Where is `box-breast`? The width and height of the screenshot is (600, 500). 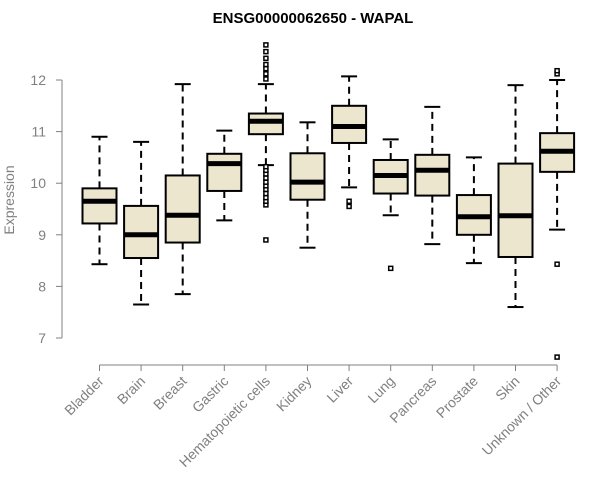 box-breast is located at coordinates (182, 189).